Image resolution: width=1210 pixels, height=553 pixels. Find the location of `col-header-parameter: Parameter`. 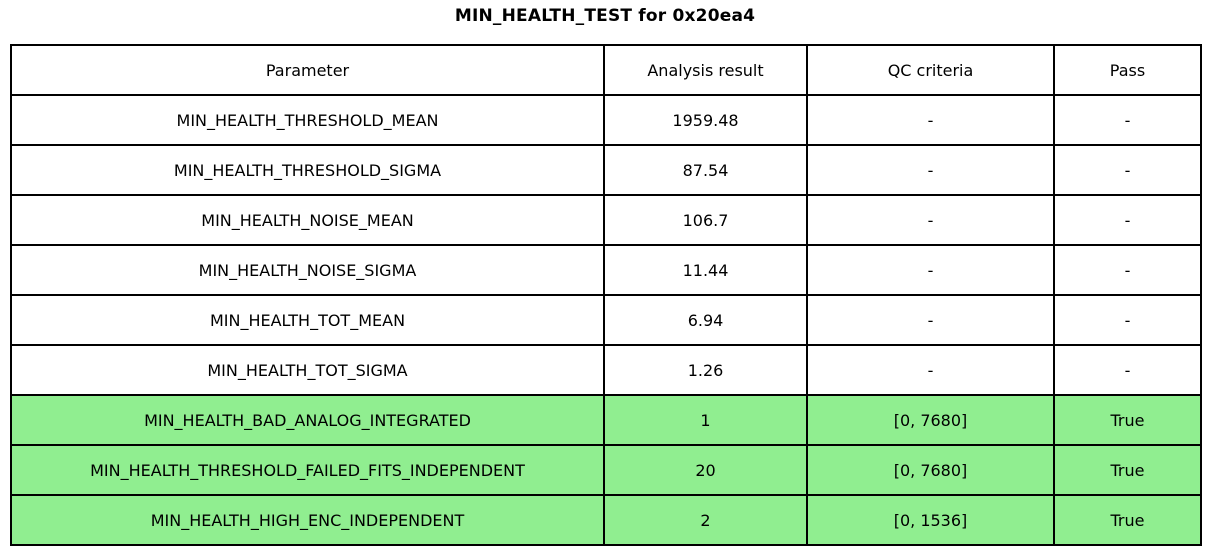

col-header-parameter: Parameter is located at coordinates (307, 70).